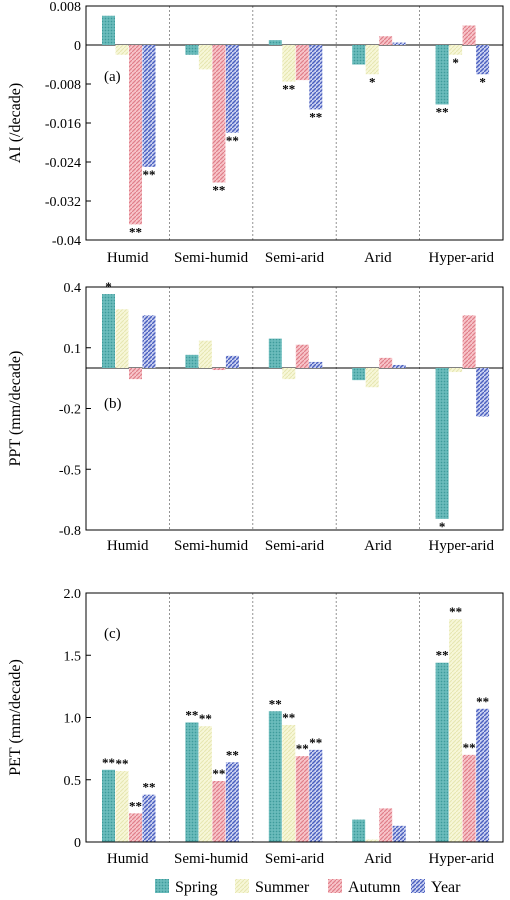  I want to click on legend: Spring Summer Autumn Year, so click(308, 887).